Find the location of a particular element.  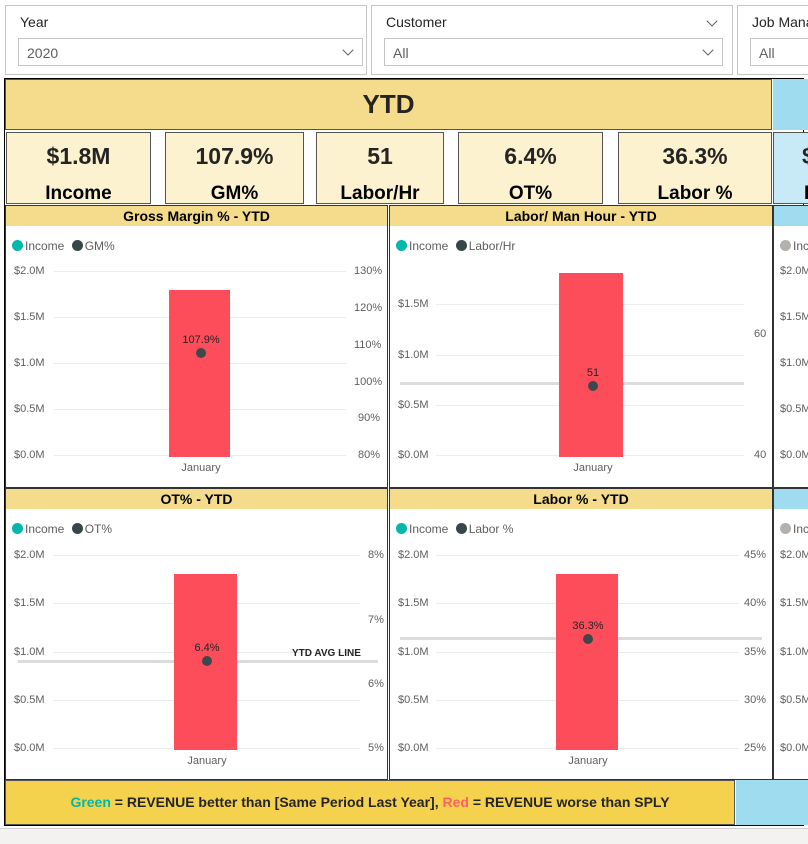

y-right-tick: 60 is located at coordinates (760, 334).